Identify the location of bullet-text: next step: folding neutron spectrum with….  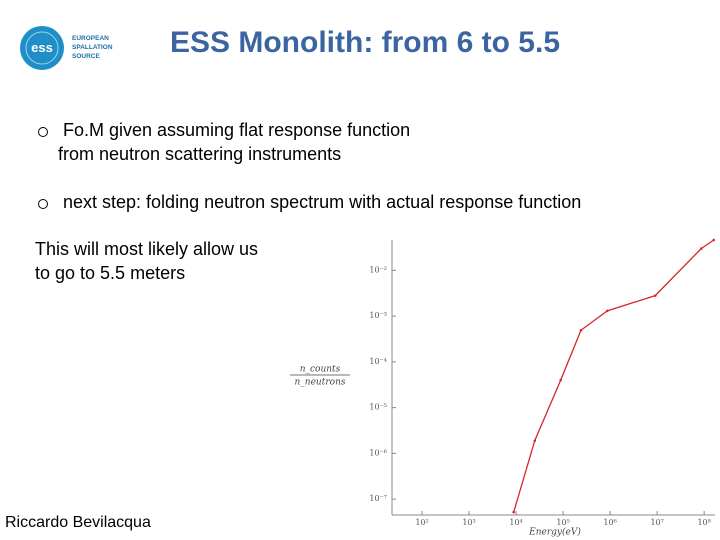
(322, 202).